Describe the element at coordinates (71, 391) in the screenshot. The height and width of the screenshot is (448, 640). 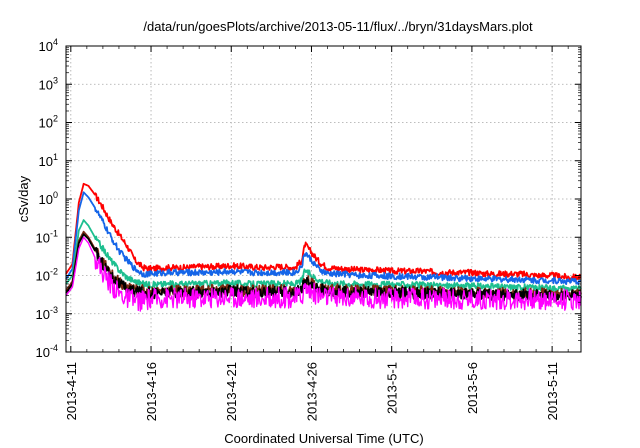
I see `x-tick-label: 2013-4-11` at that location.